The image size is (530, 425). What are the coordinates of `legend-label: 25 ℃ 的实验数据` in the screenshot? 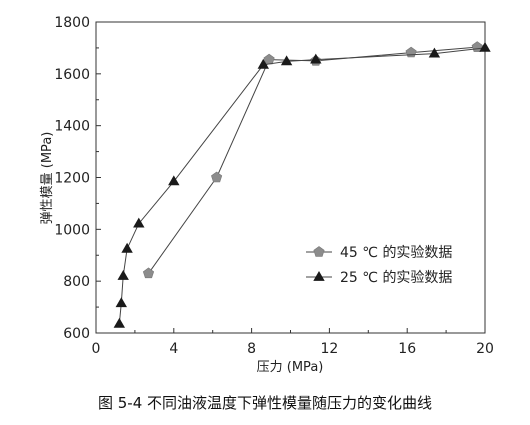 It's located at (396, 278).